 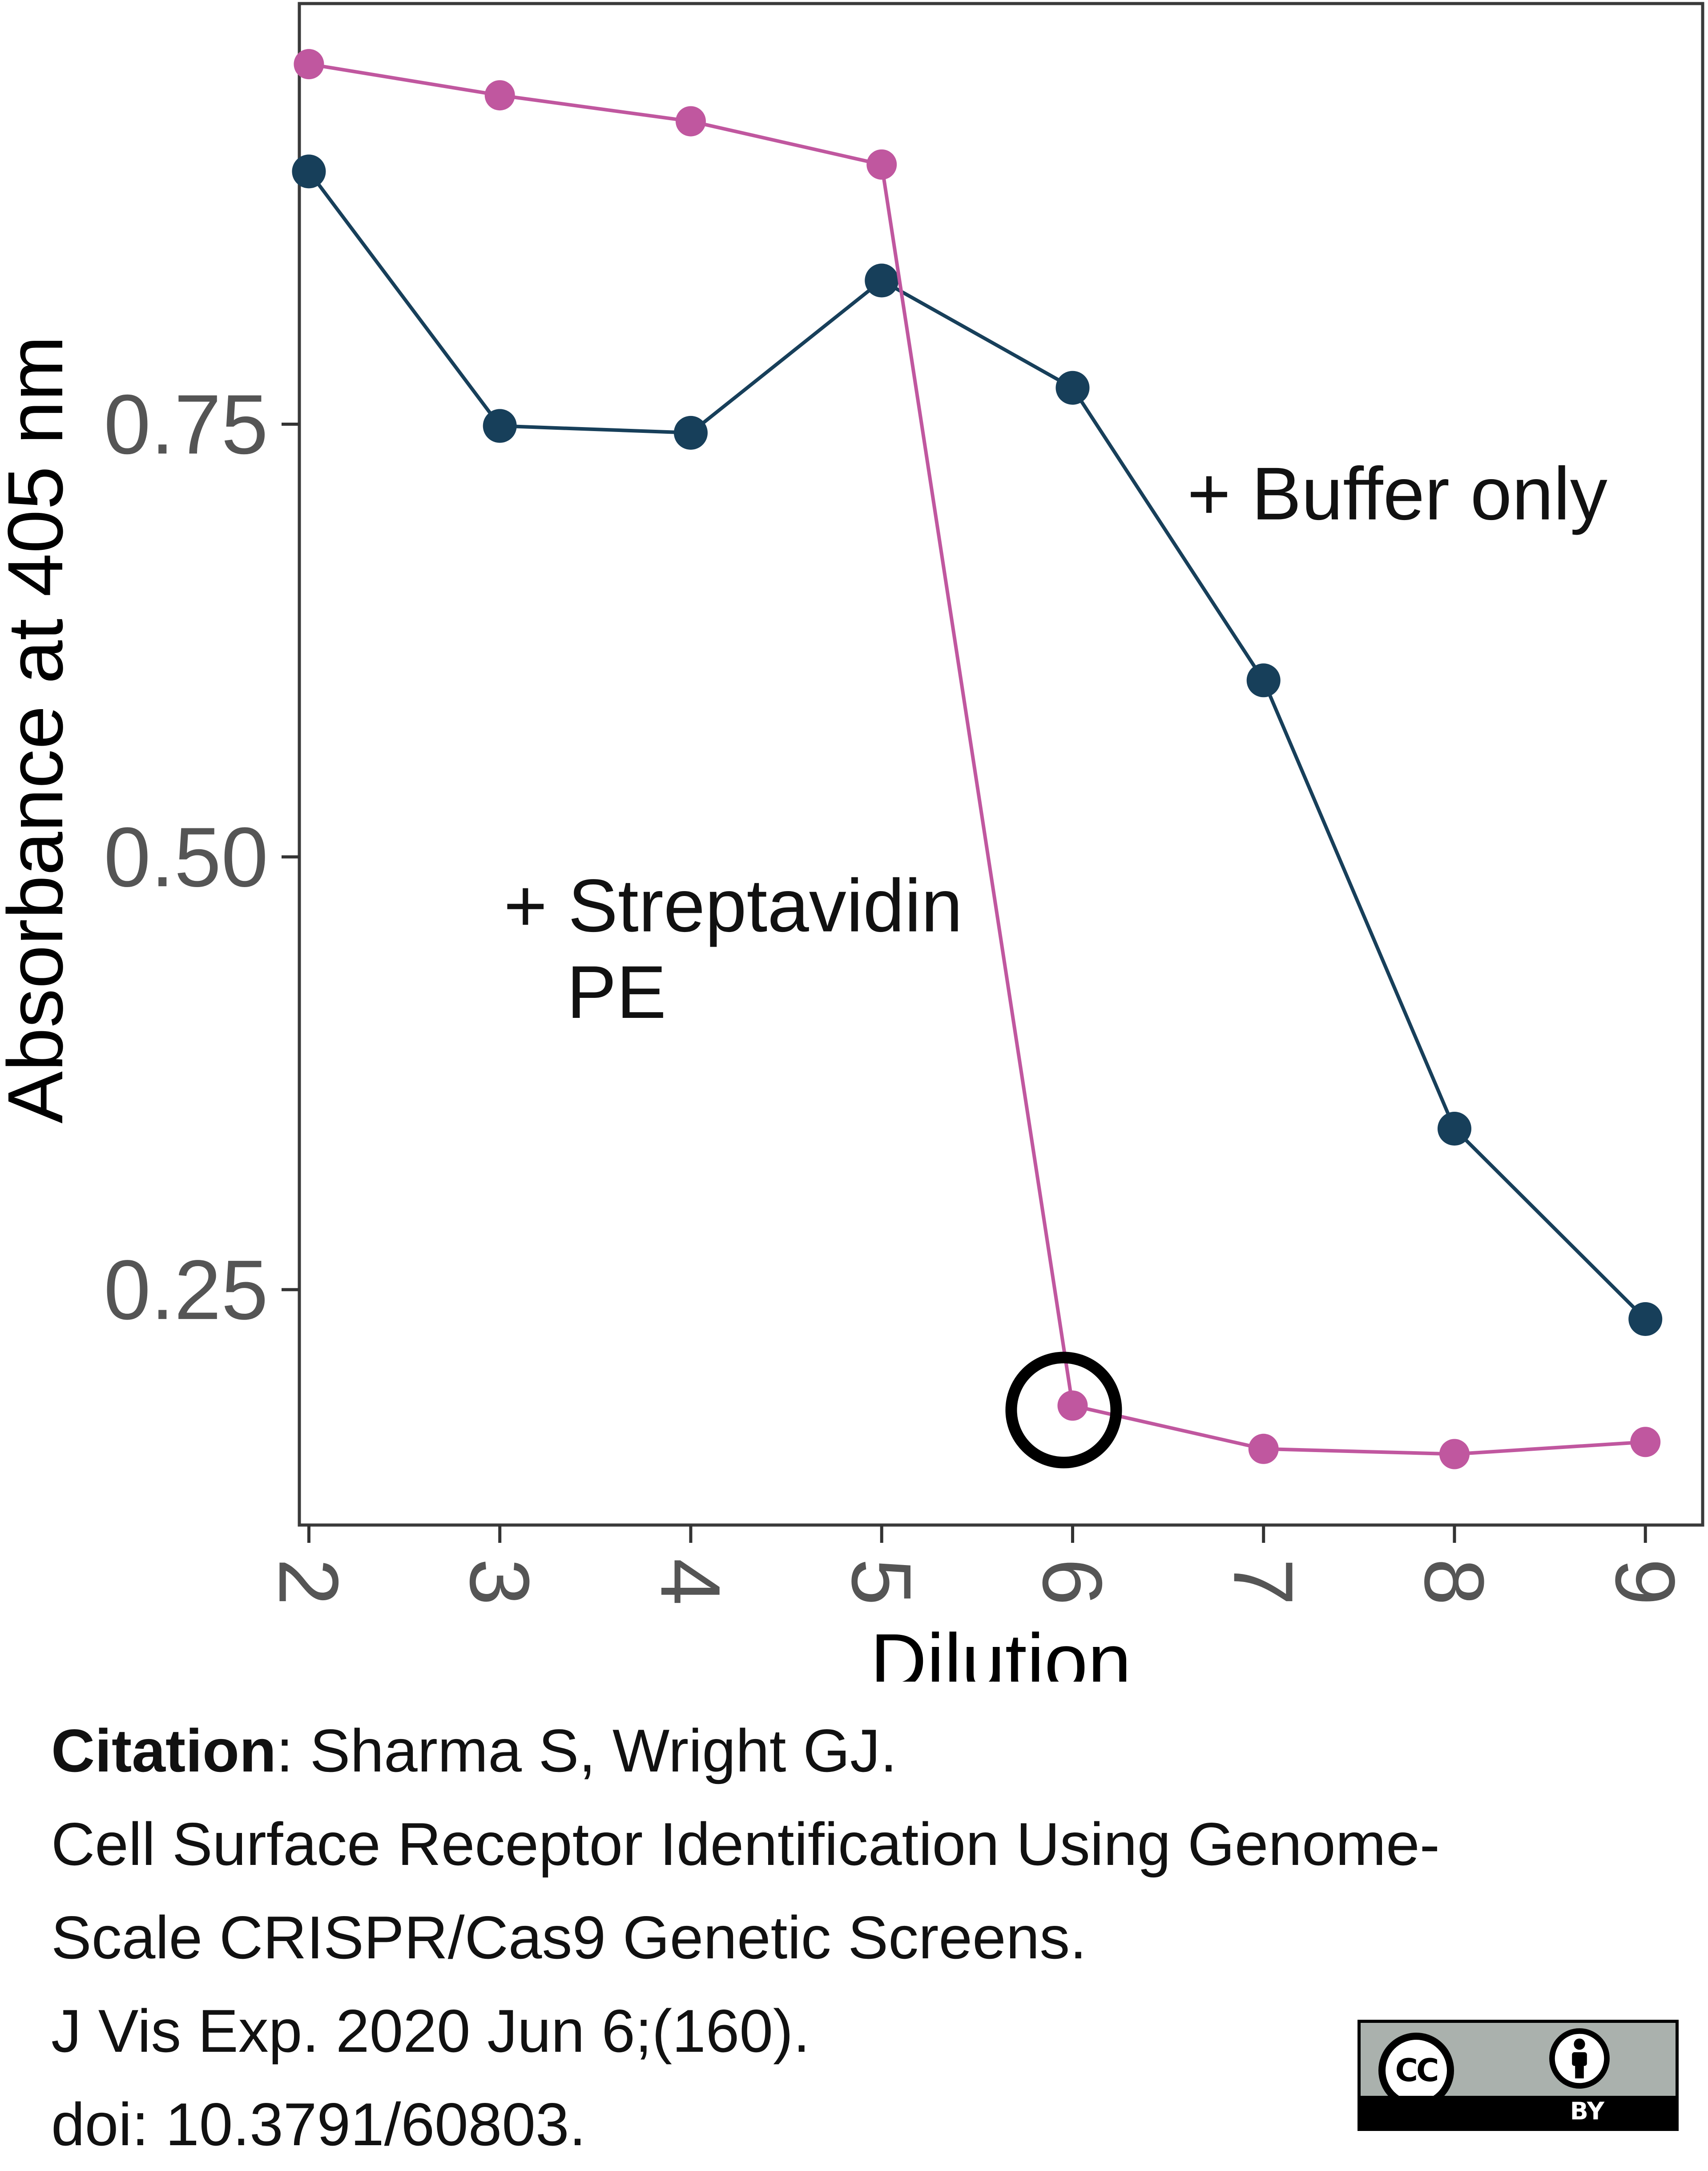 I want to click on license-bar, so click(x=1518, y=2112).